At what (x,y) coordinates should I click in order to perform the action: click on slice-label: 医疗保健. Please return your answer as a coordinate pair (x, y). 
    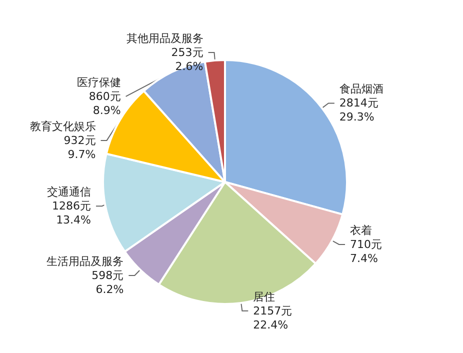
    Looking at the image, I should click on (98, 82).